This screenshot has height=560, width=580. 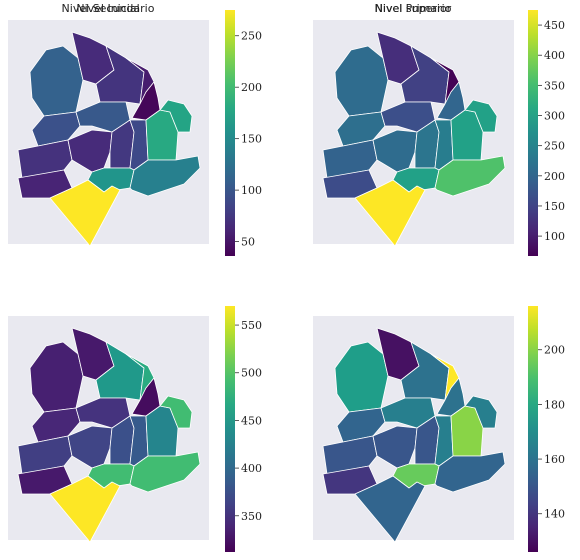 What do you see at coordinates (554, 116) in the screenshot?
I see `colorbar-tick-label: 300` at bounding box center [554, 116].